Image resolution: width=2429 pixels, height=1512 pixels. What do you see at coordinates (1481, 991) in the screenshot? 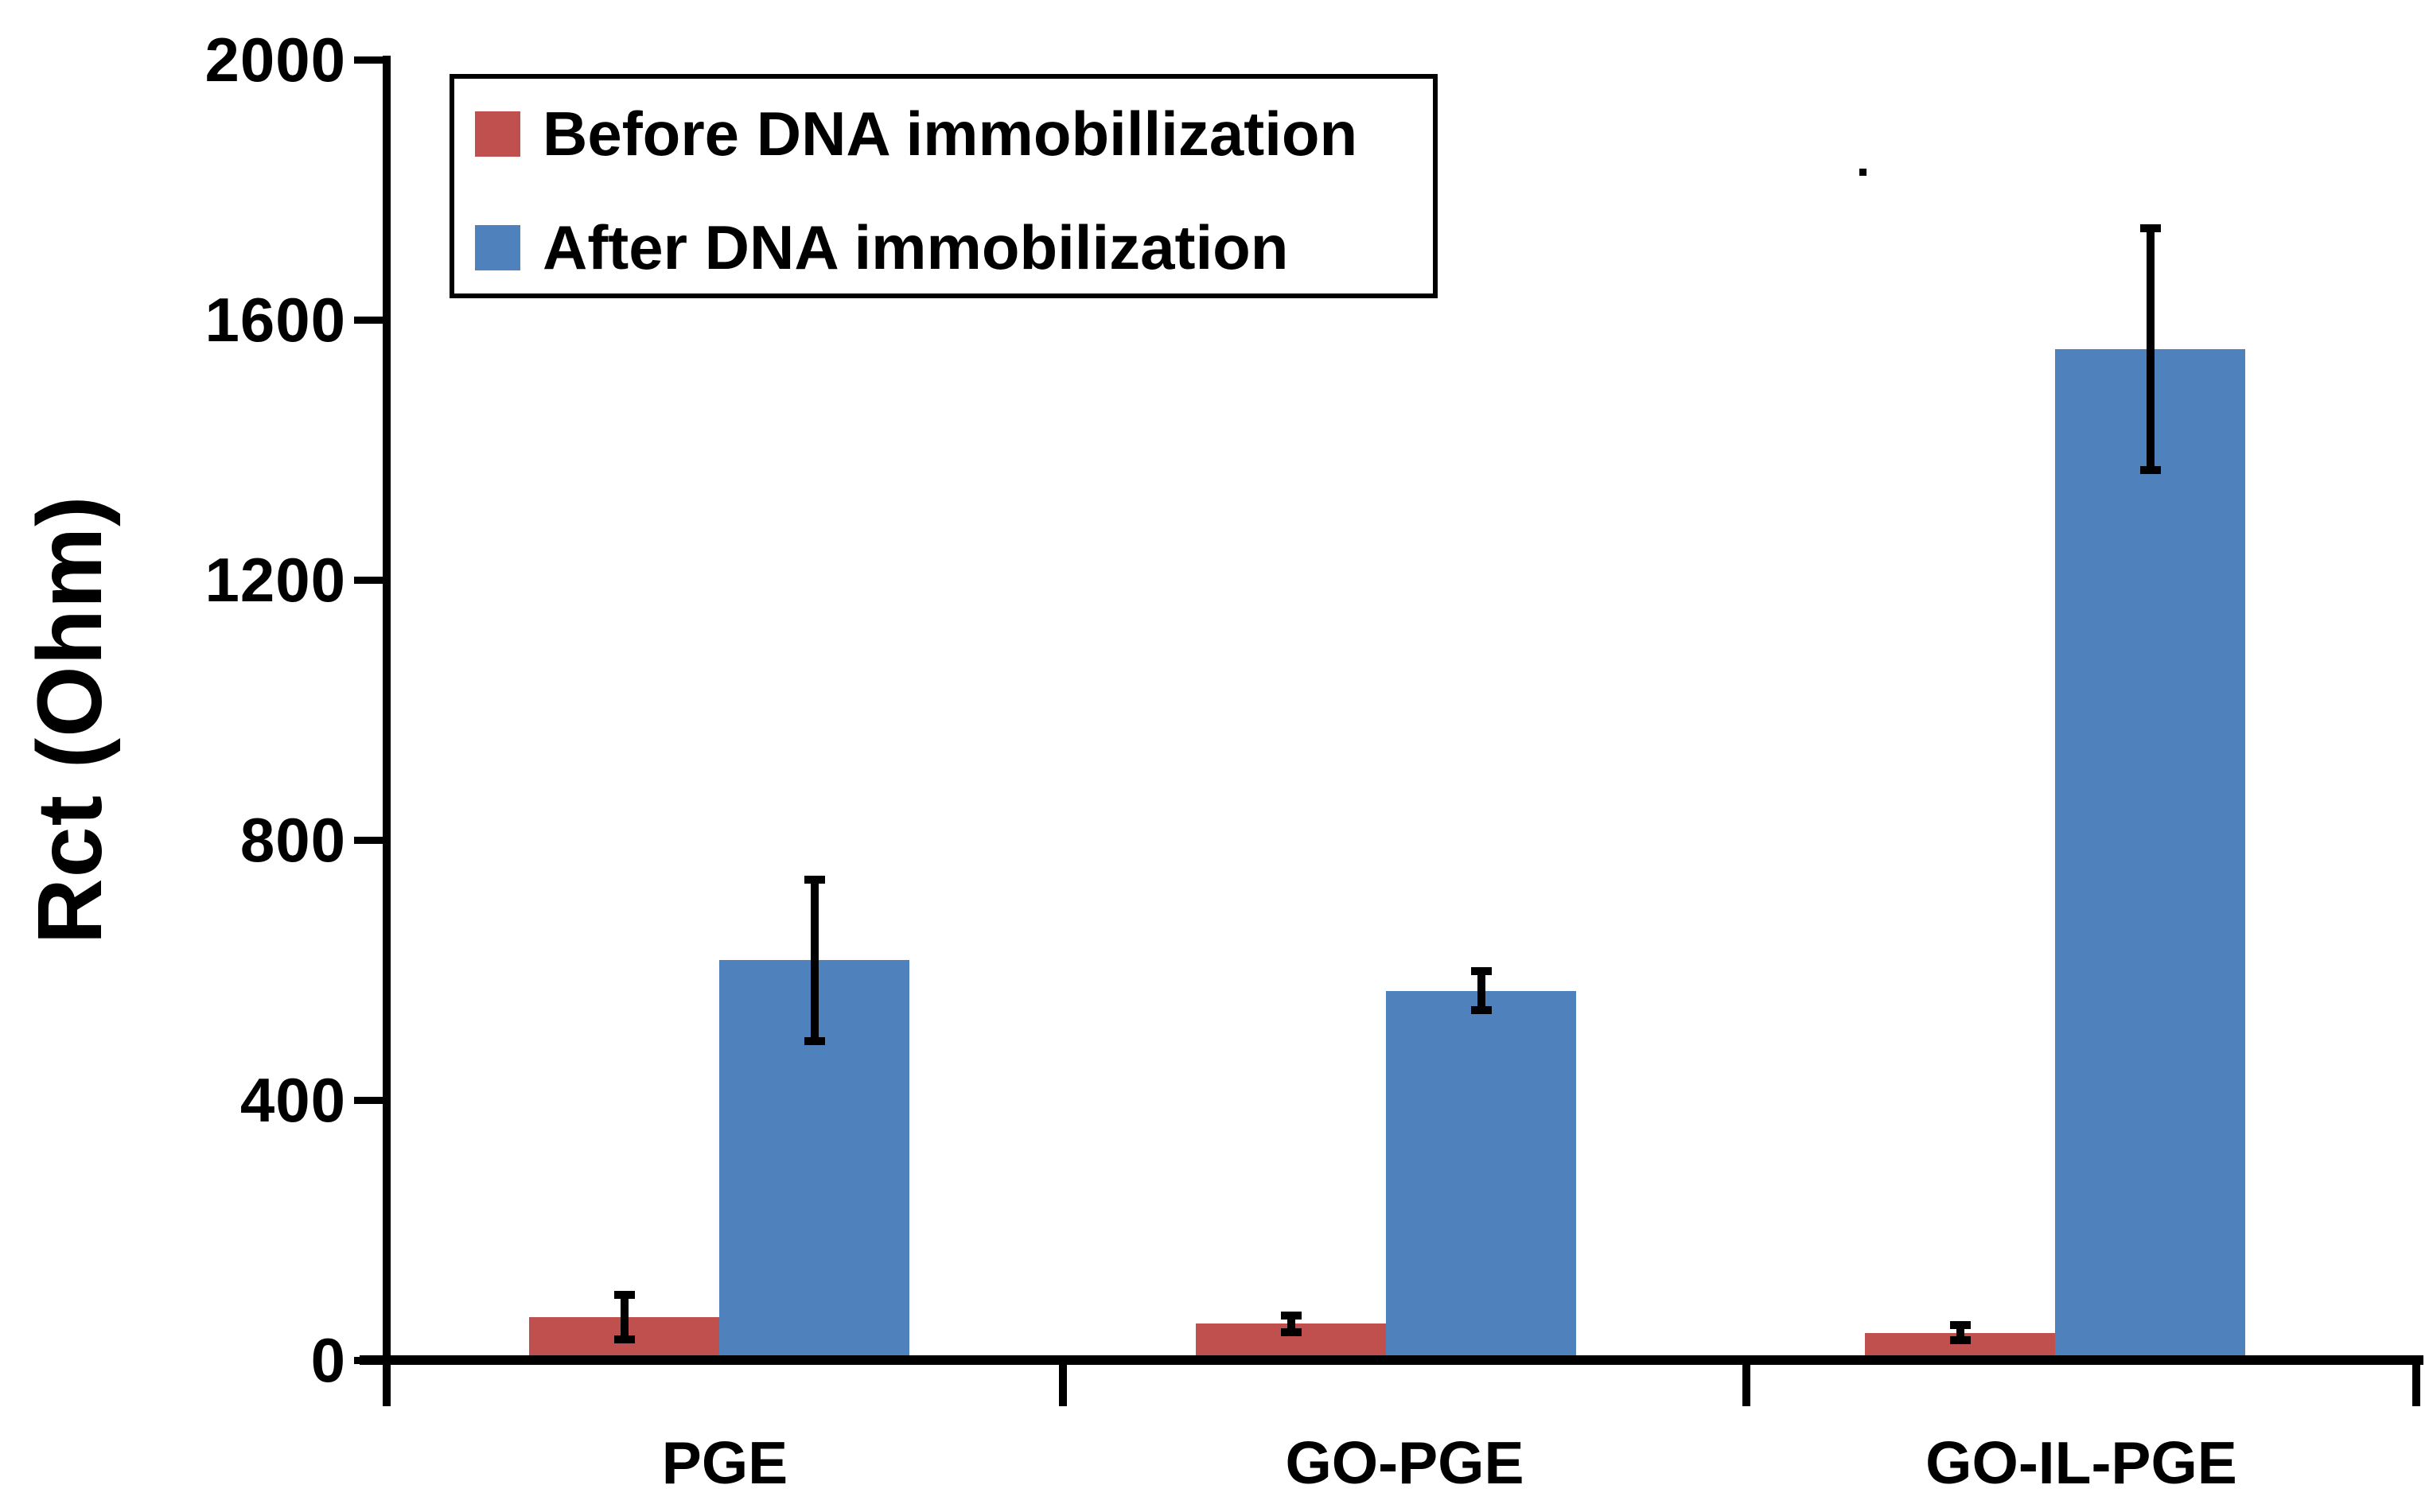
I see `error-bar-after-go-pge-line` at bounding box center [1481, 991].